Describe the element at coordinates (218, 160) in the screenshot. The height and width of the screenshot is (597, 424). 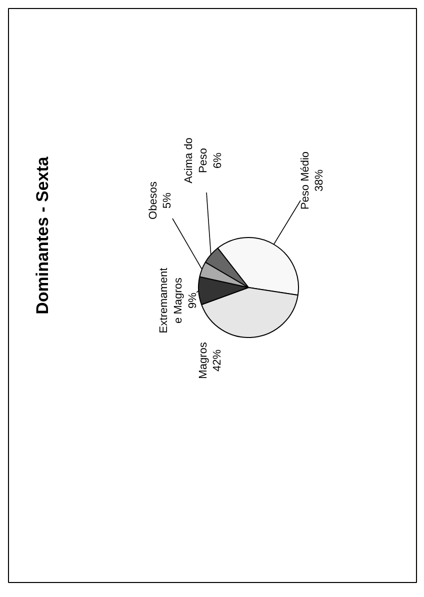
I see `data-label: 6%` at that location.